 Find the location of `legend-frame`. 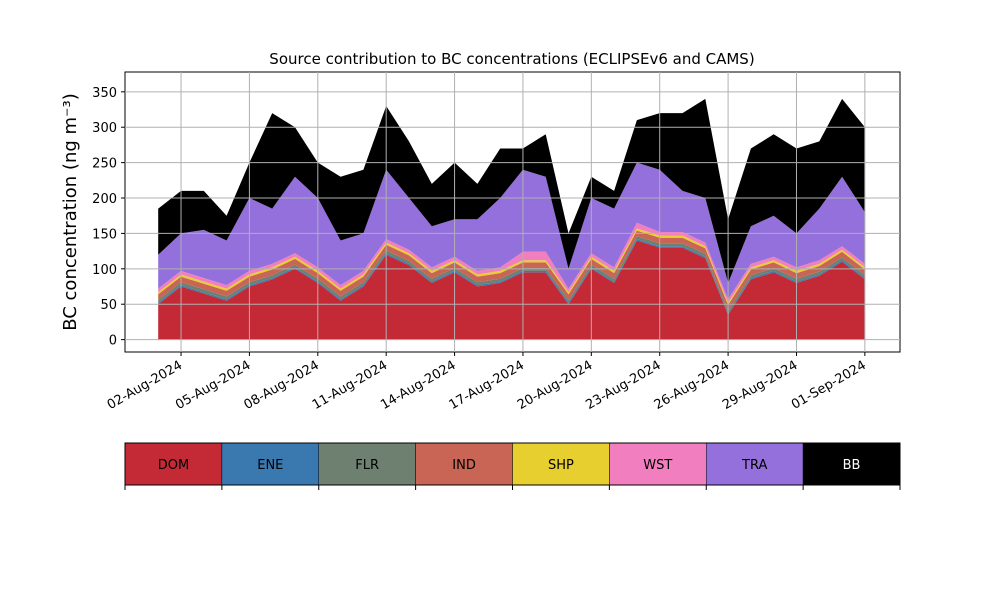

legend-frame is located at coordinates (512, 464).